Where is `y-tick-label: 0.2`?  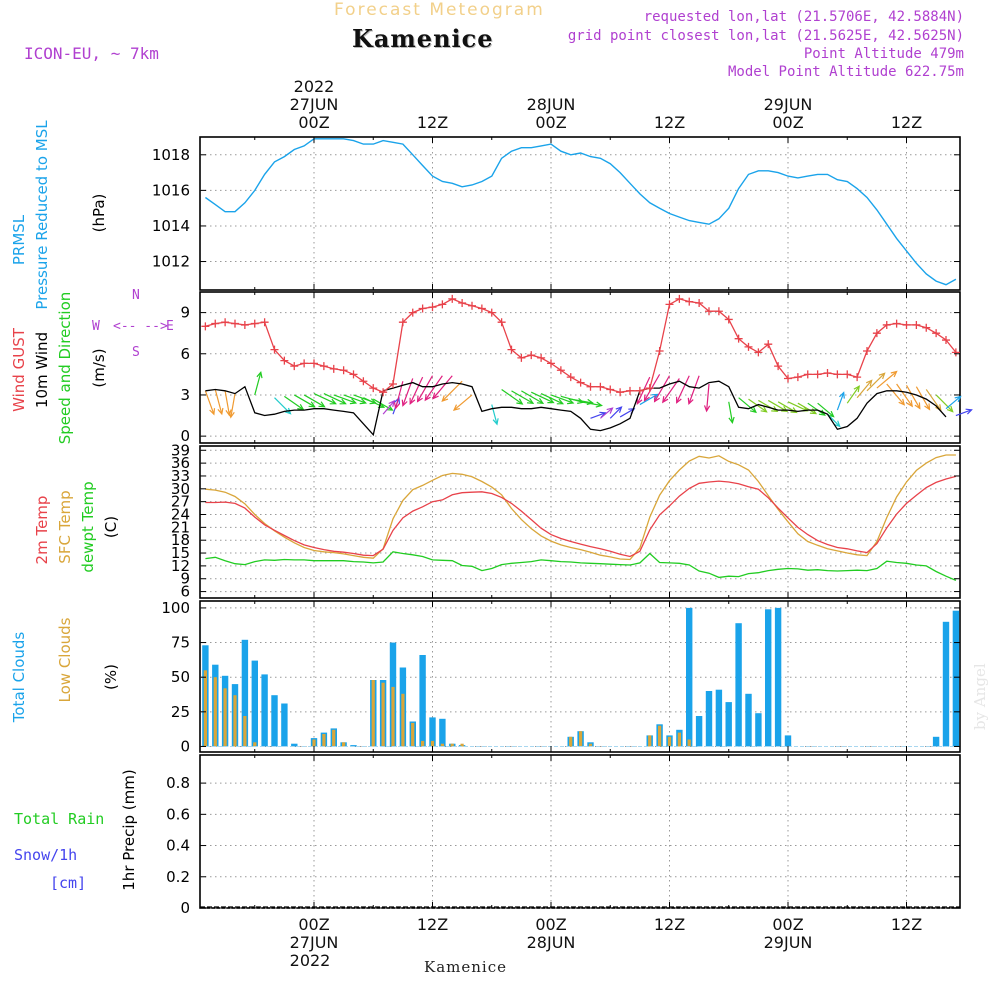 y-tick-label: 0.2 is located at coordinates (178, 877).